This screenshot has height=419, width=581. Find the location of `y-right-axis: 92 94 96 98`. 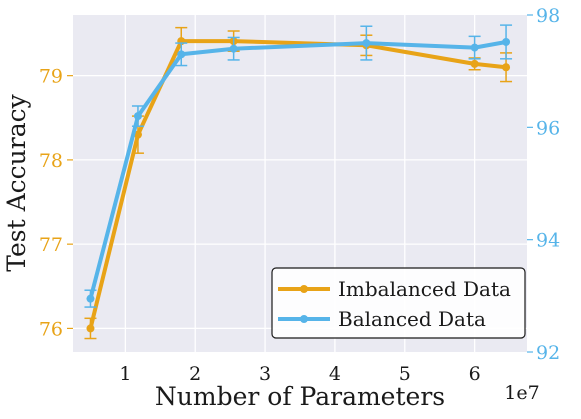

y-right-axis: 92 94 96 98 is located at coordinates (543, 184).